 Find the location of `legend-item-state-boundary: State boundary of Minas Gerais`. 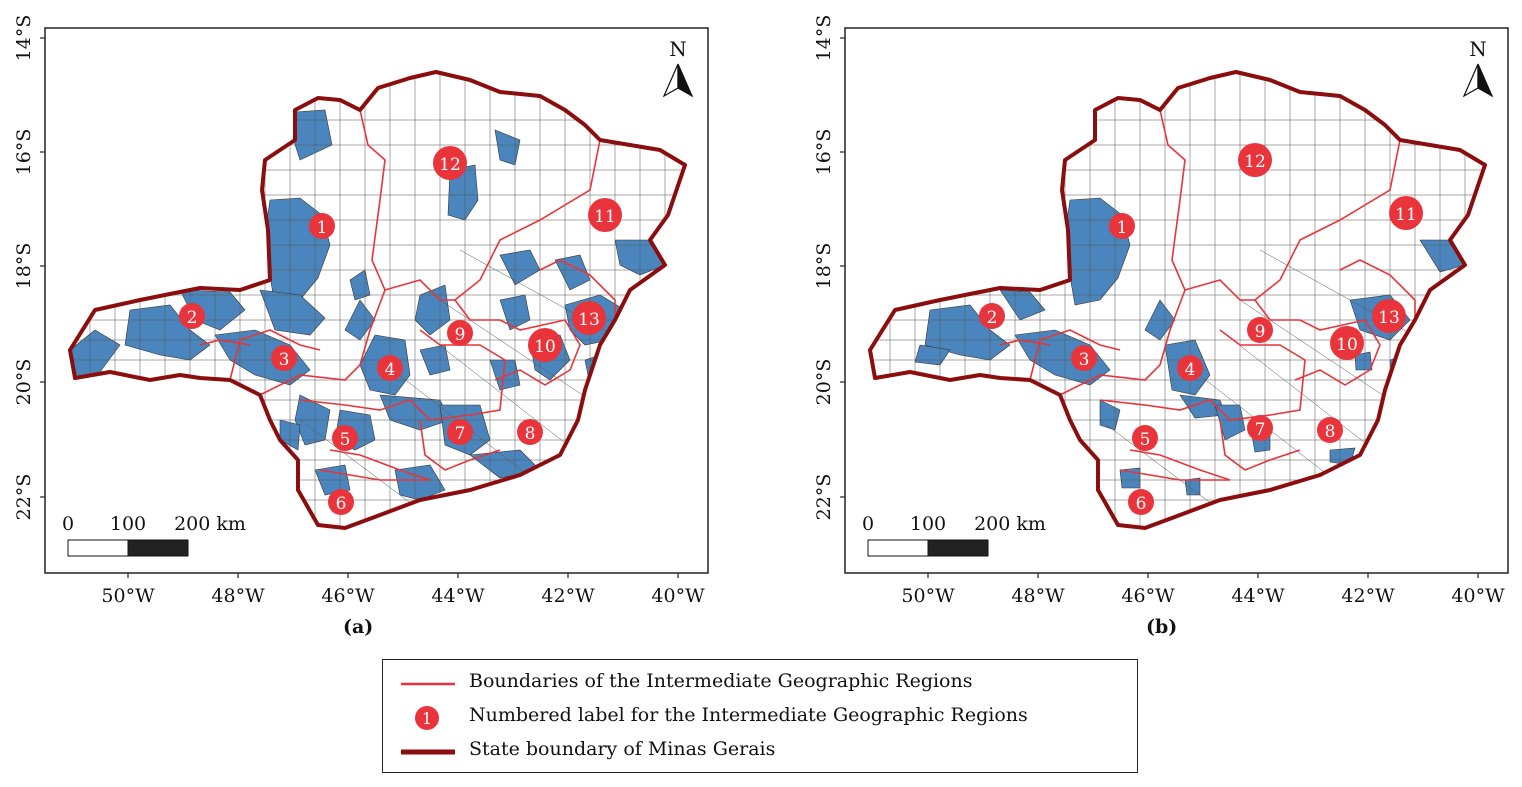

legend-item-state-boundary: State boundary of Minas Gerais is located at coordinates (760, 751).